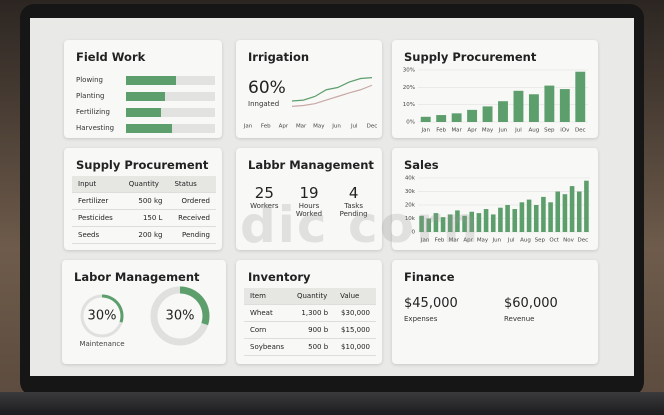 The height and width of the screenshot is (415, 664). I want to click on cell: 1,300 b, so click(312, 313).